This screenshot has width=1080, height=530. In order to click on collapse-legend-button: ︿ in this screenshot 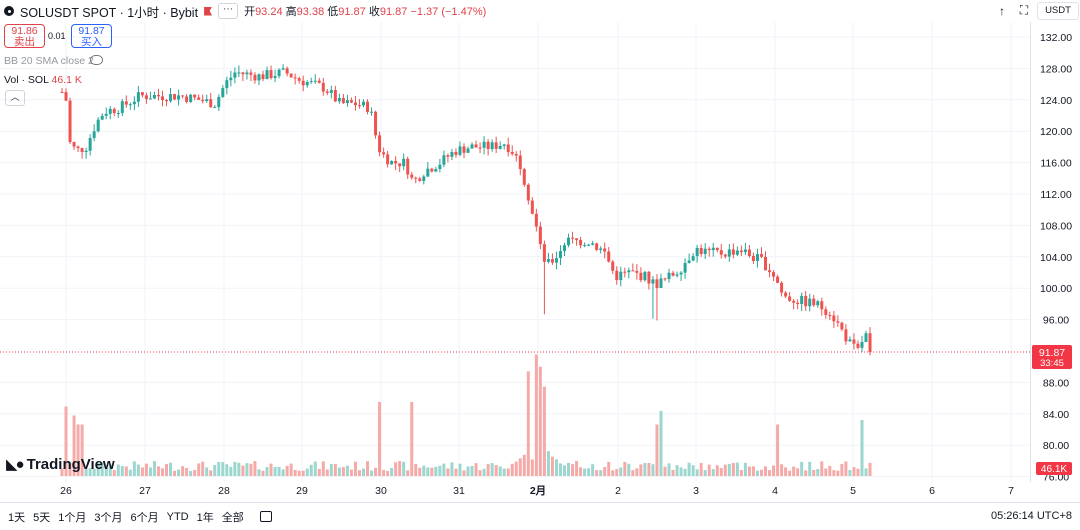, I will do `click(15, 98)`.